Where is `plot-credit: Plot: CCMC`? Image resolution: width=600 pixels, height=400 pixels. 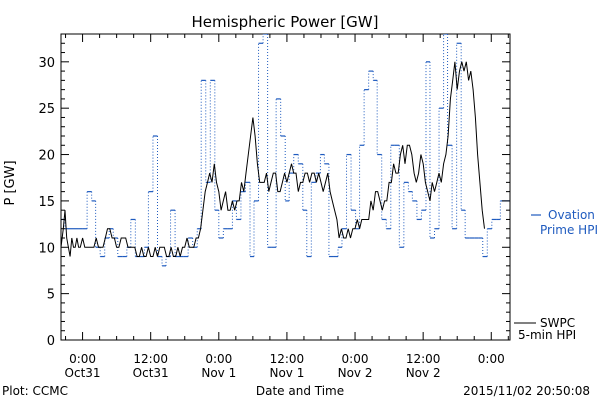
plot-credit: Plot: CCMC is located at coordinates (35, 391).